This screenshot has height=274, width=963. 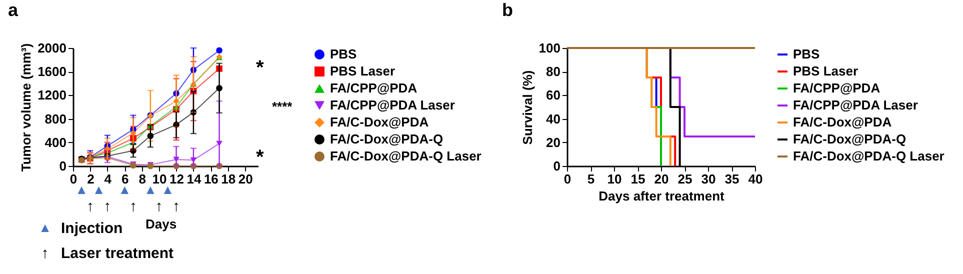 I want to click on x-tick-label: 10, so click(x=614, y=179).